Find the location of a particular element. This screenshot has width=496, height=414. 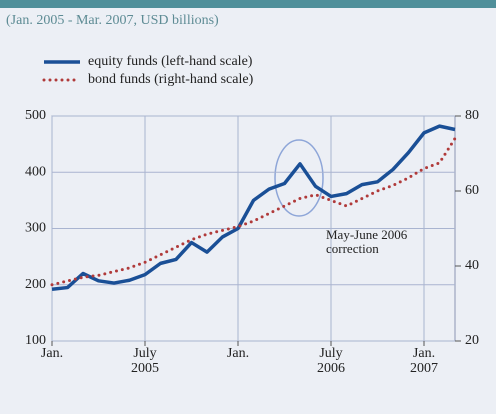

y-tick-label: 200 is located at coordinates (35, 284).